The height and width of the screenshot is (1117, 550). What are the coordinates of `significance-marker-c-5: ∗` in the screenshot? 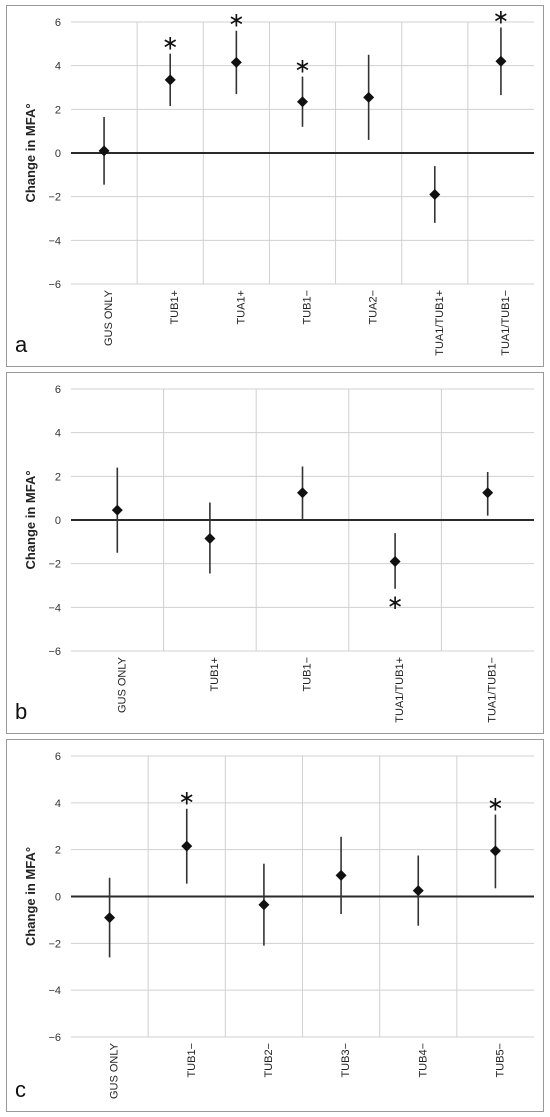 It's located at (495, 804).